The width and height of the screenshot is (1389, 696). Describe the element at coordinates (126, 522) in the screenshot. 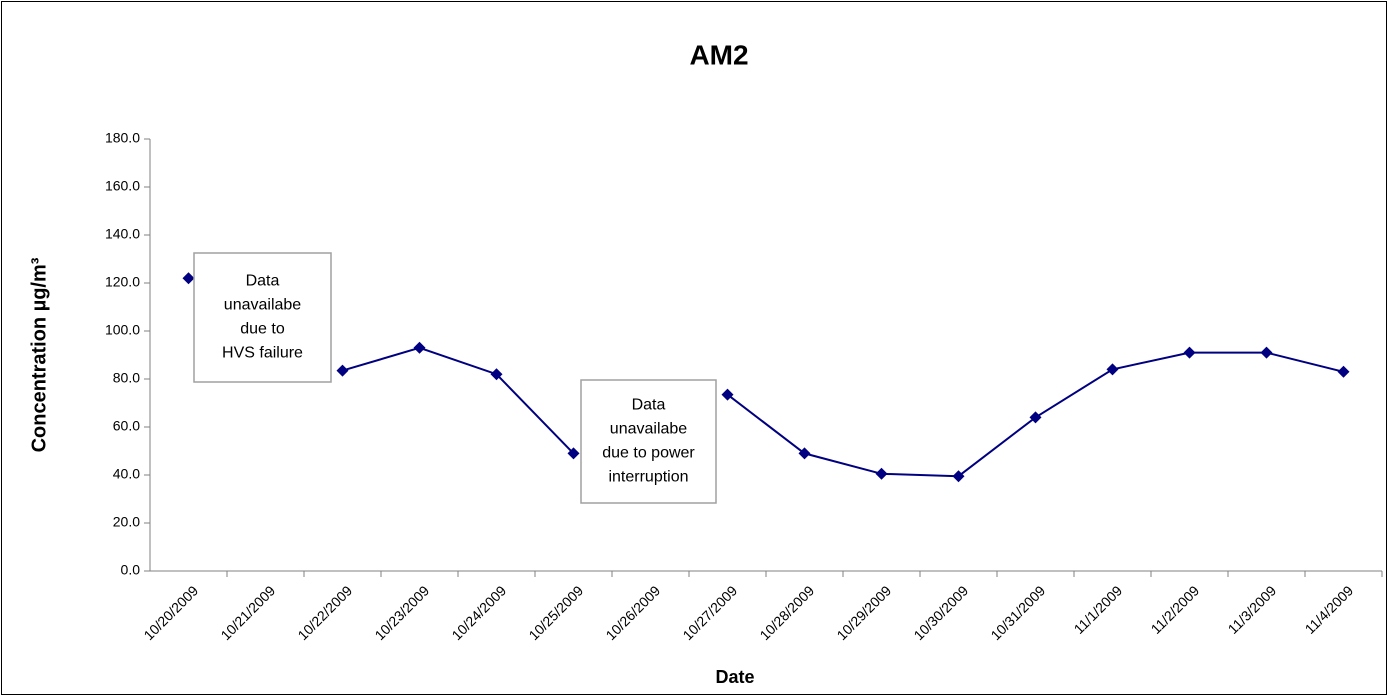

I see `y-tick-label: 20.0` at that location.